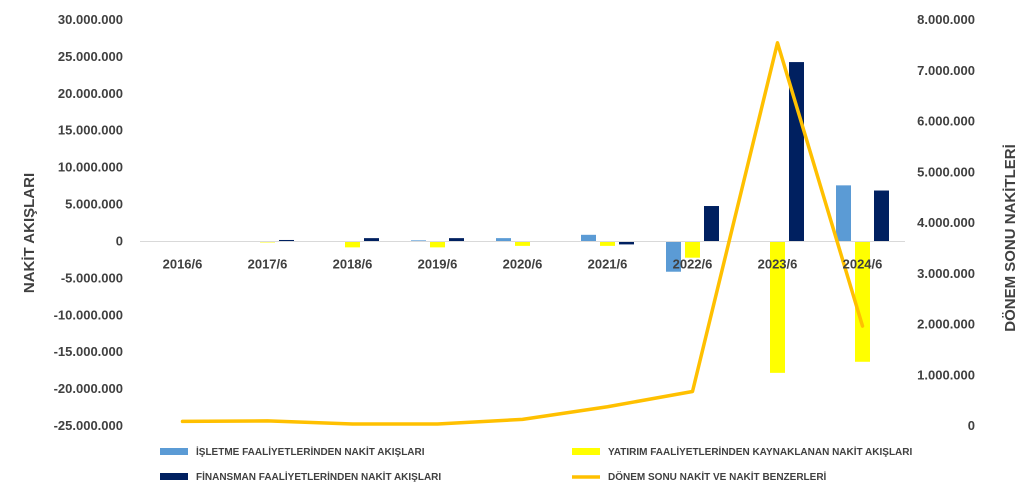 This screenshot has height=504, width=1024. I want to click on right-axis-title: DÖNEM SONU NAKİTLERİ, so click(1010, 238).